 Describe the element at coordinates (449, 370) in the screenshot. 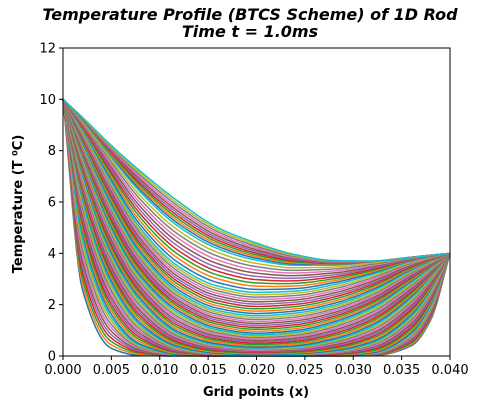

I see `x-tick-label: 0.040` at that location.